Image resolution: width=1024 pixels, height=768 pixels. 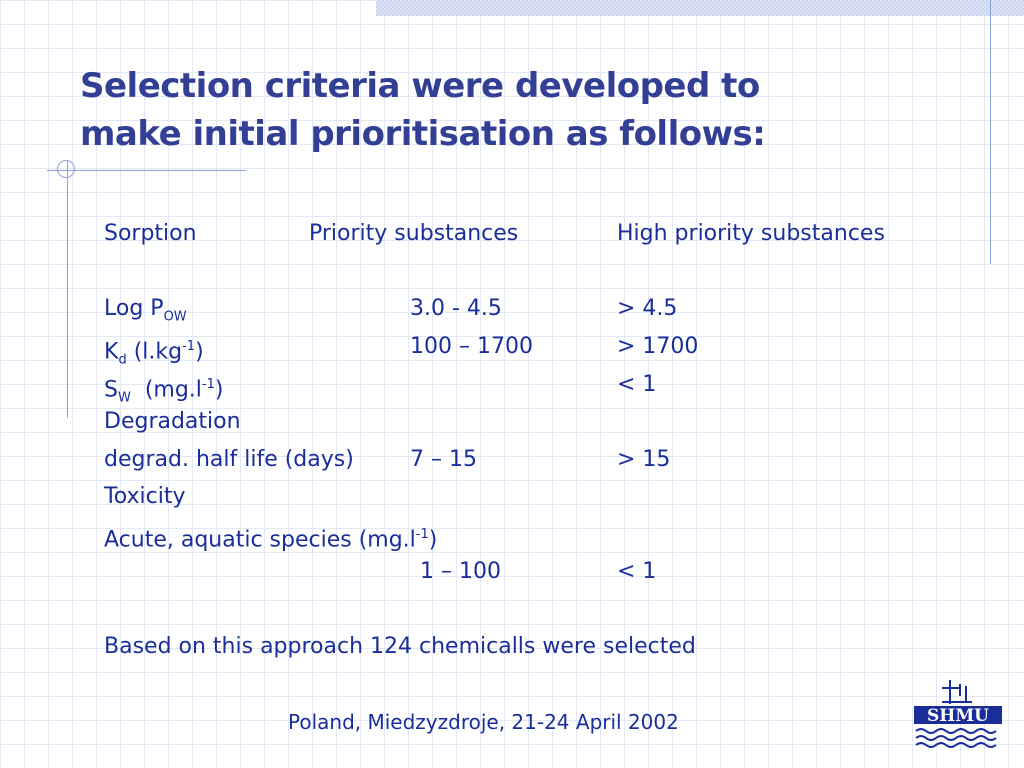 What do you see at coordinates (644, 459) in the screenshot?
I see `row-half-life-high: > 15` at bounding box center [644, 459].